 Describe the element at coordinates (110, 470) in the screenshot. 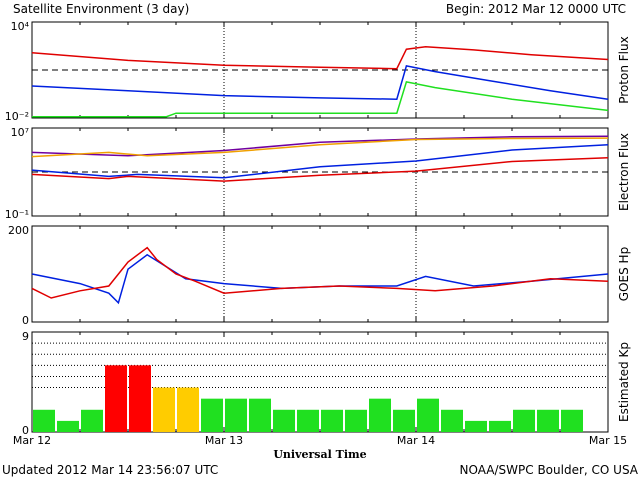

I see `updated-timestamp: Updated 2012 Mar 14 23:56:07 UTC` at that location.